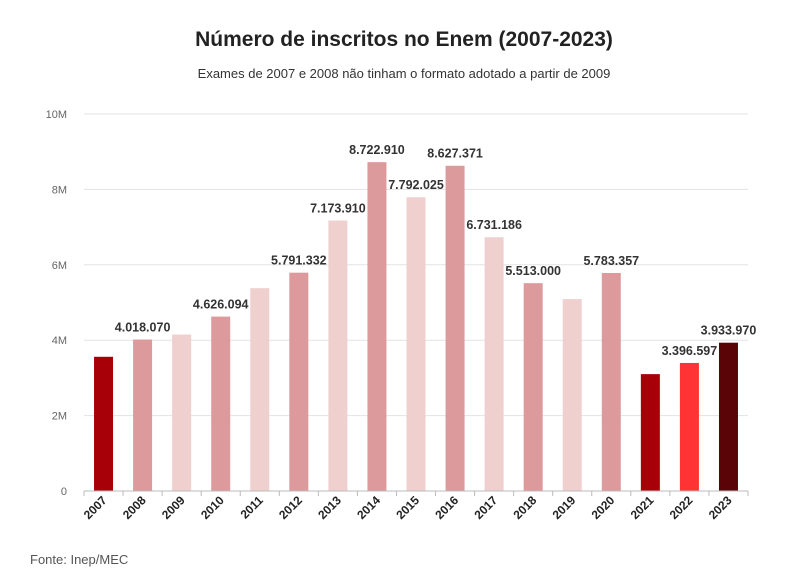  What do you see at coordinates (134, 507) in the screenshot?
I see `x-tick-label: 2008` at bounding box center [134, 507].